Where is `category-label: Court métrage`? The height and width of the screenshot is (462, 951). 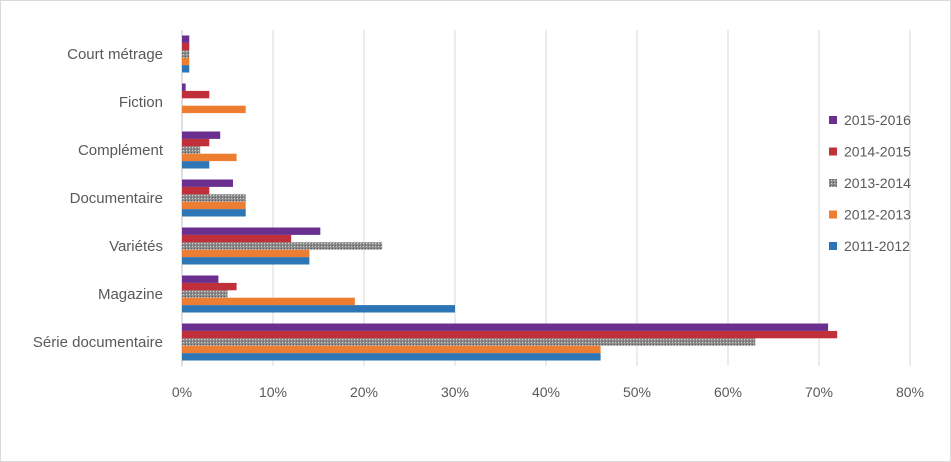 category-label: Court métrage is located at coordinates (115, 54).